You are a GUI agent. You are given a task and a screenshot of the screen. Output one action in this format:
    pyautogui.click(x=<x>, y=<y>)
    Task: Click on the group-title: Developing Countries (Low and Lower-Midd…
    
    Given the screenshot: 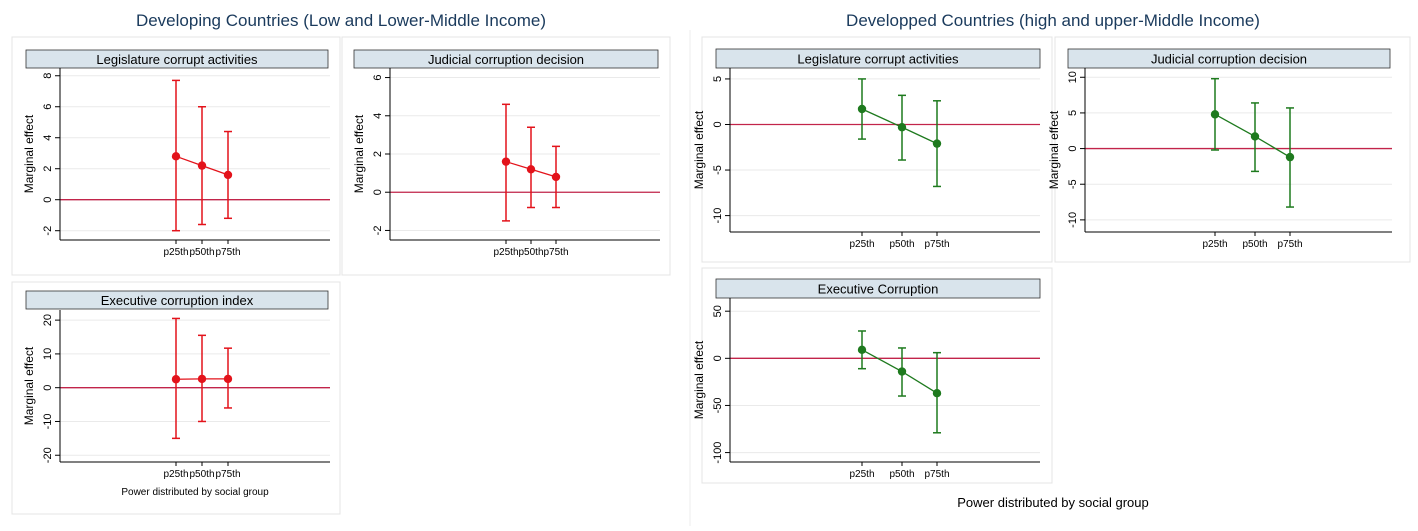 What is the action you would take?
    pyautogui.click(x=341, y=20)
    